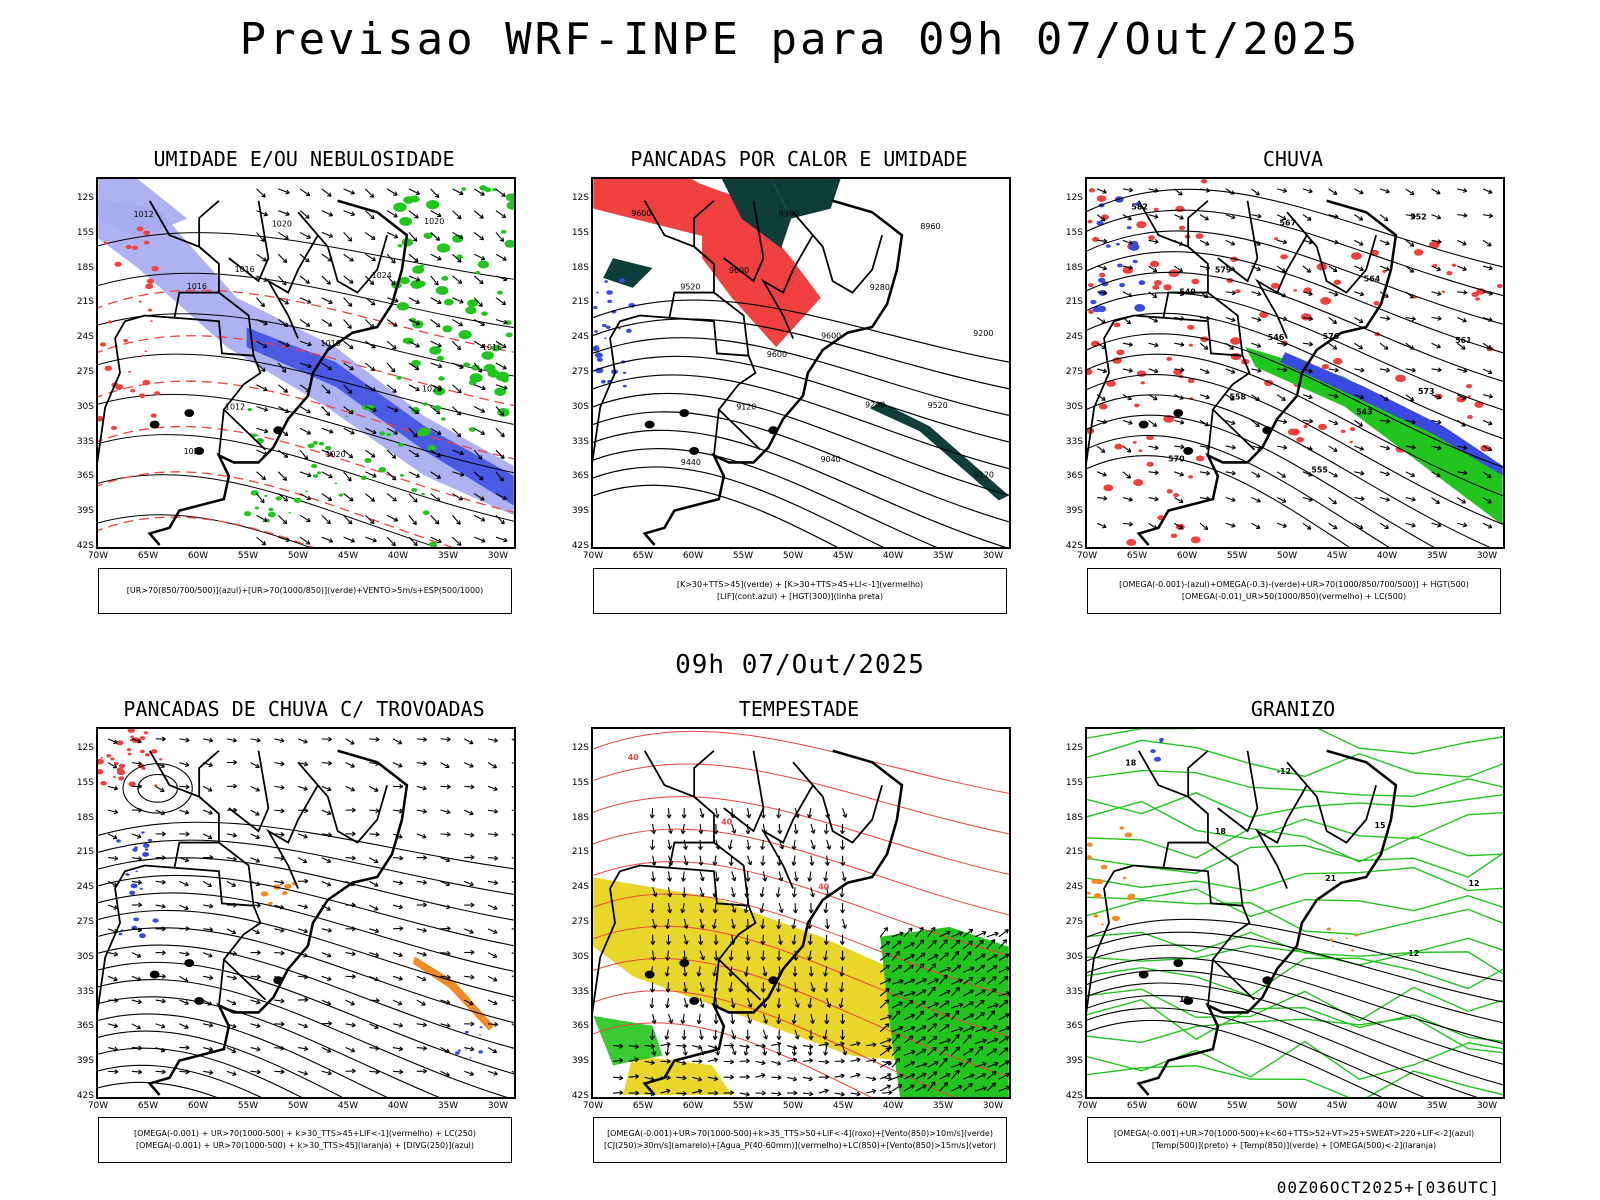 This screenshot has width=1600, height=1200. I want to click on contour-label: 9280, so click(880, 287).